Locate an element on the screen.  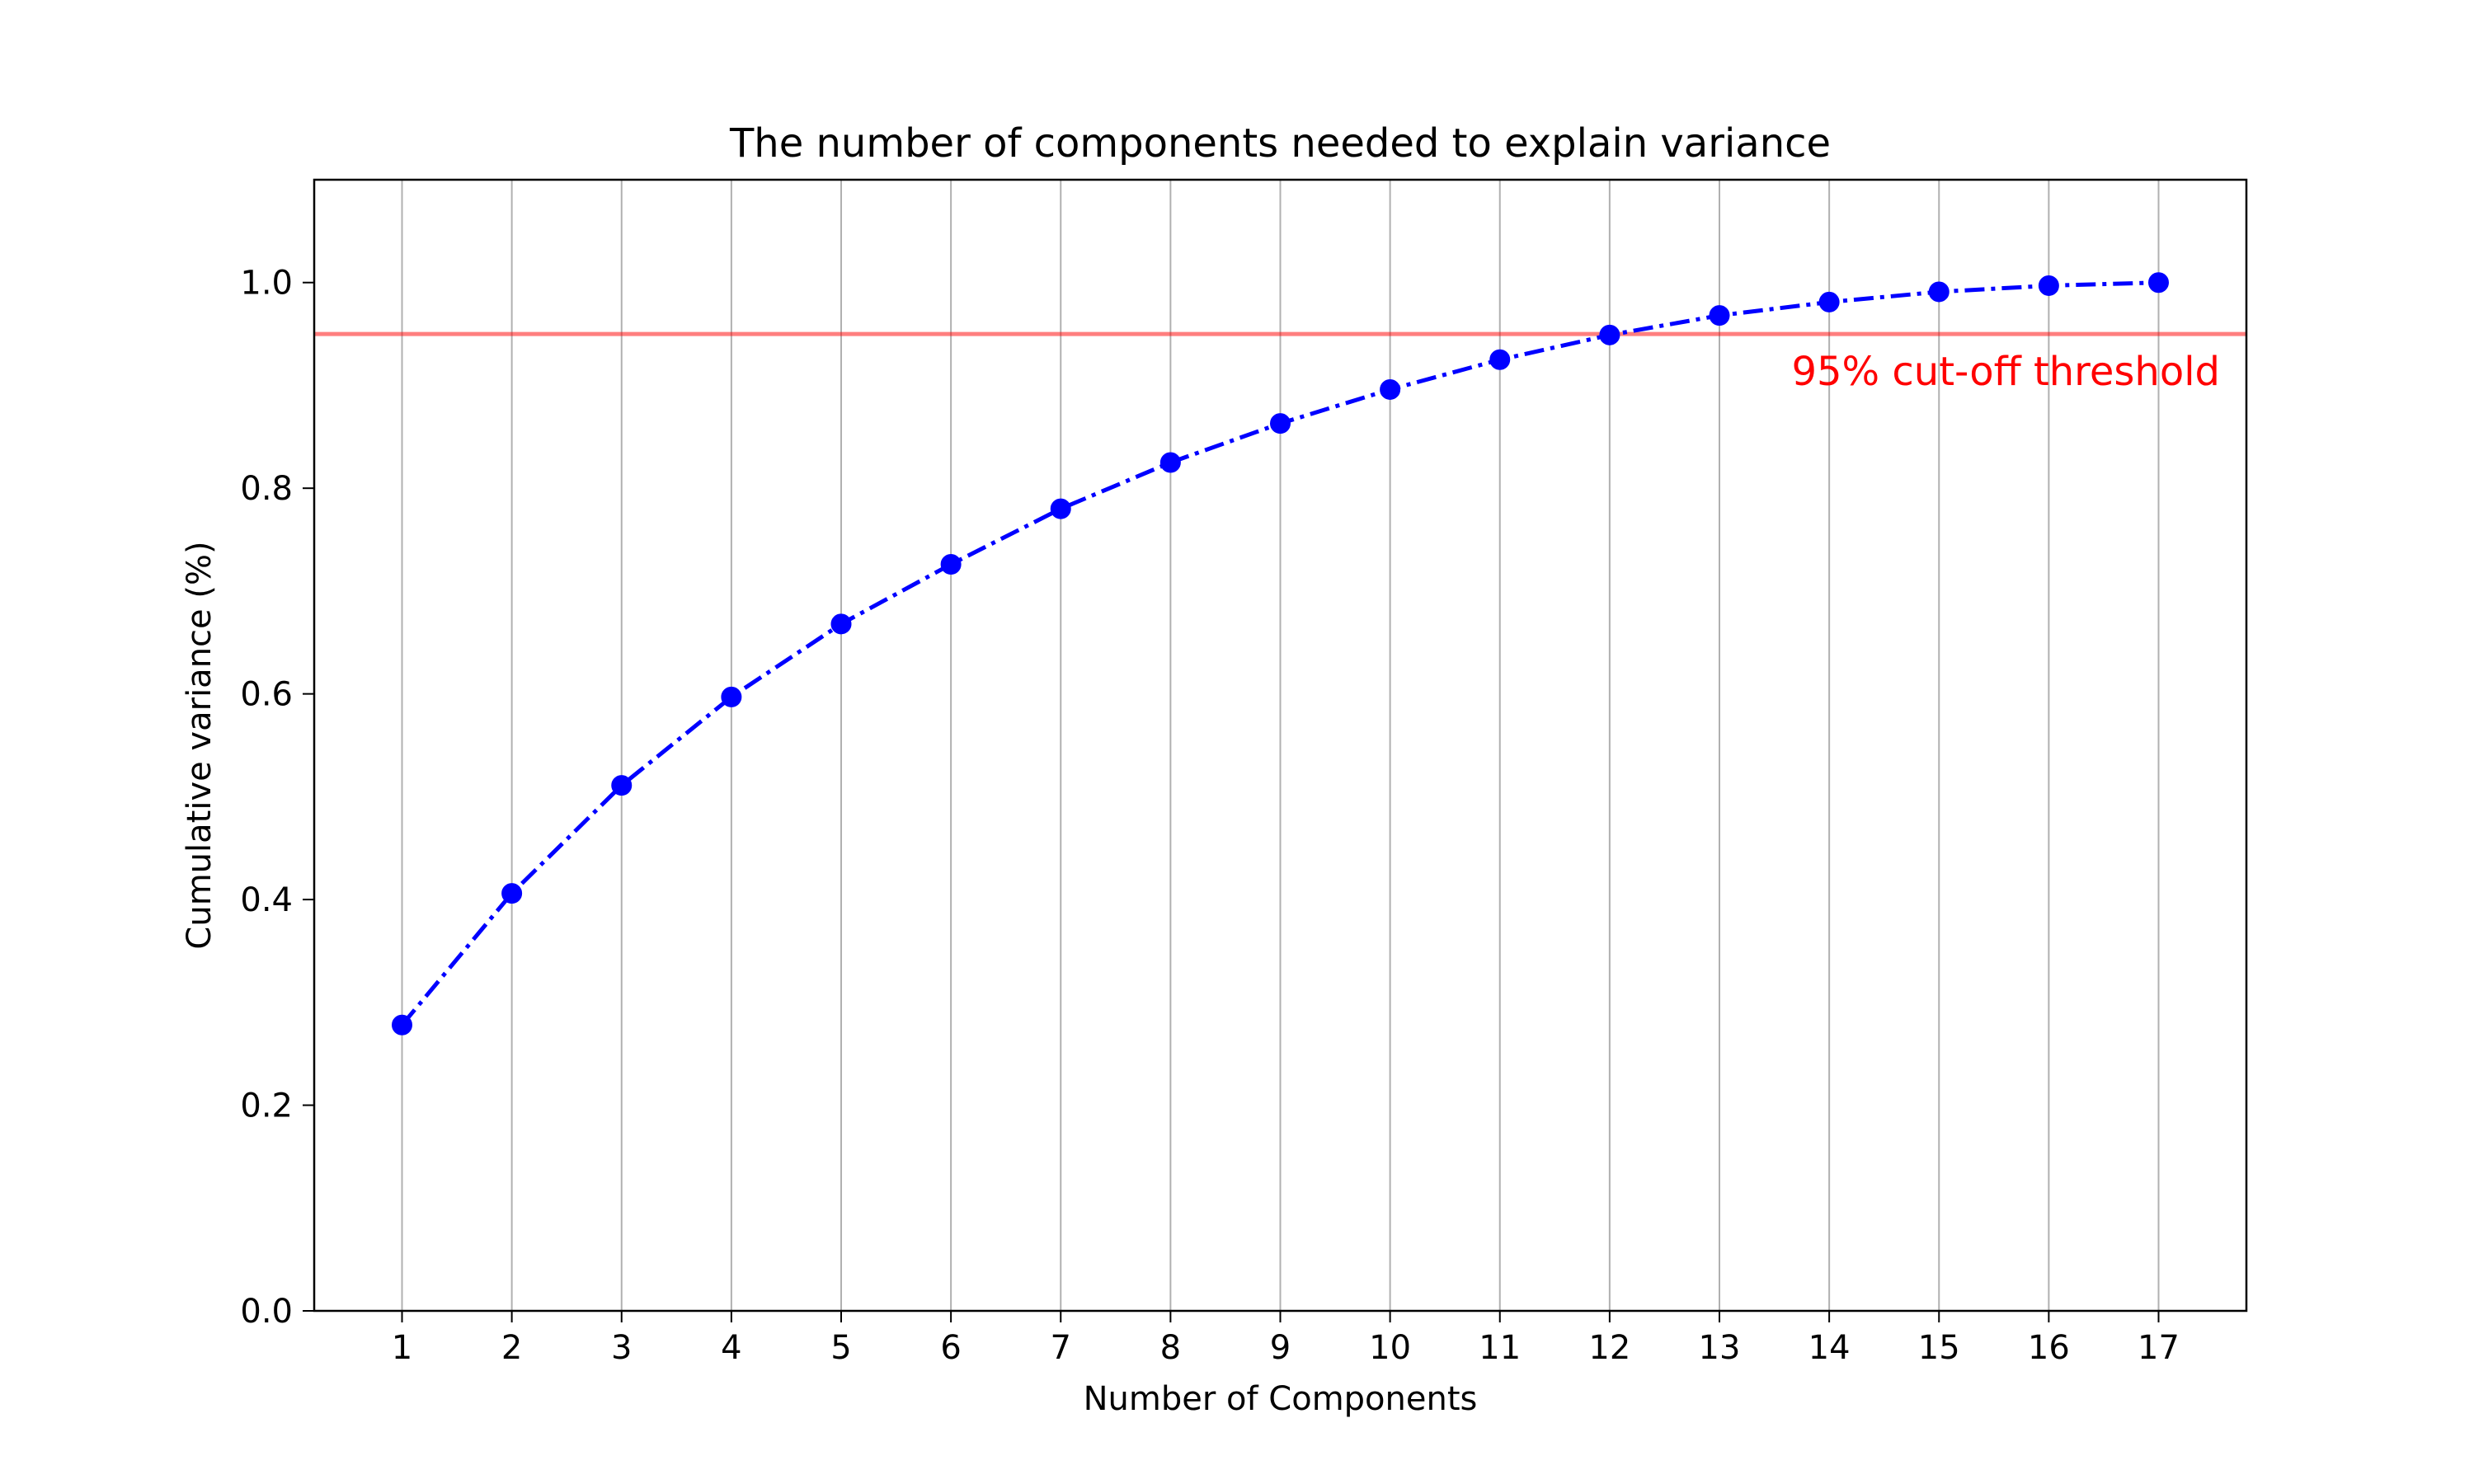
x-tick-label-16: 16 is located at coordinates (2049, 1348).